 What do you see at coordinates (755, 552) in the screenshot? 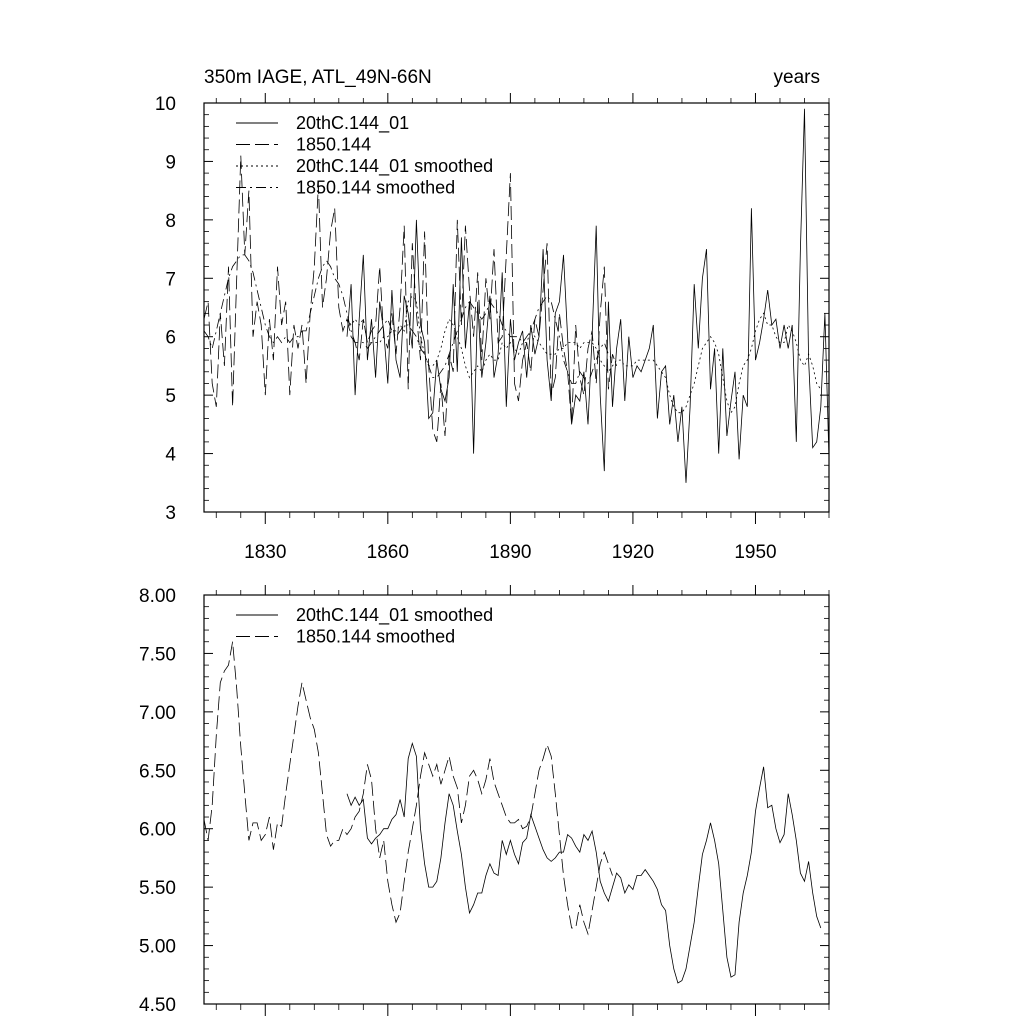
I see `top-x-tick-label: 1950` at bounding box center [755, 552].